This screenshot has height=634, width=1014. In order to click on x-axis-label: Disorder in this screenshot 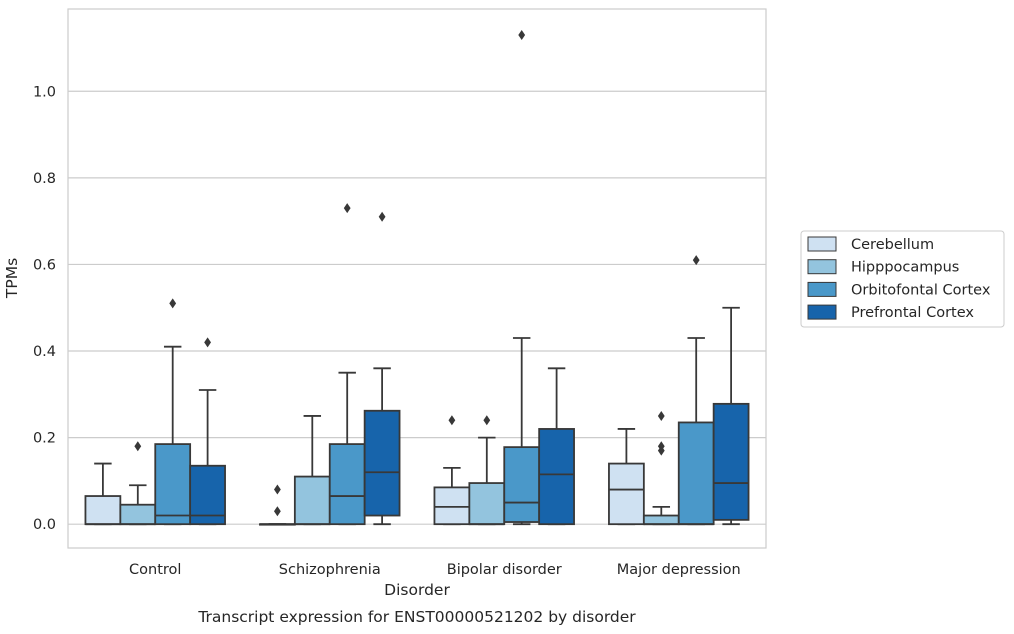, I will do `click(417, 590)`.